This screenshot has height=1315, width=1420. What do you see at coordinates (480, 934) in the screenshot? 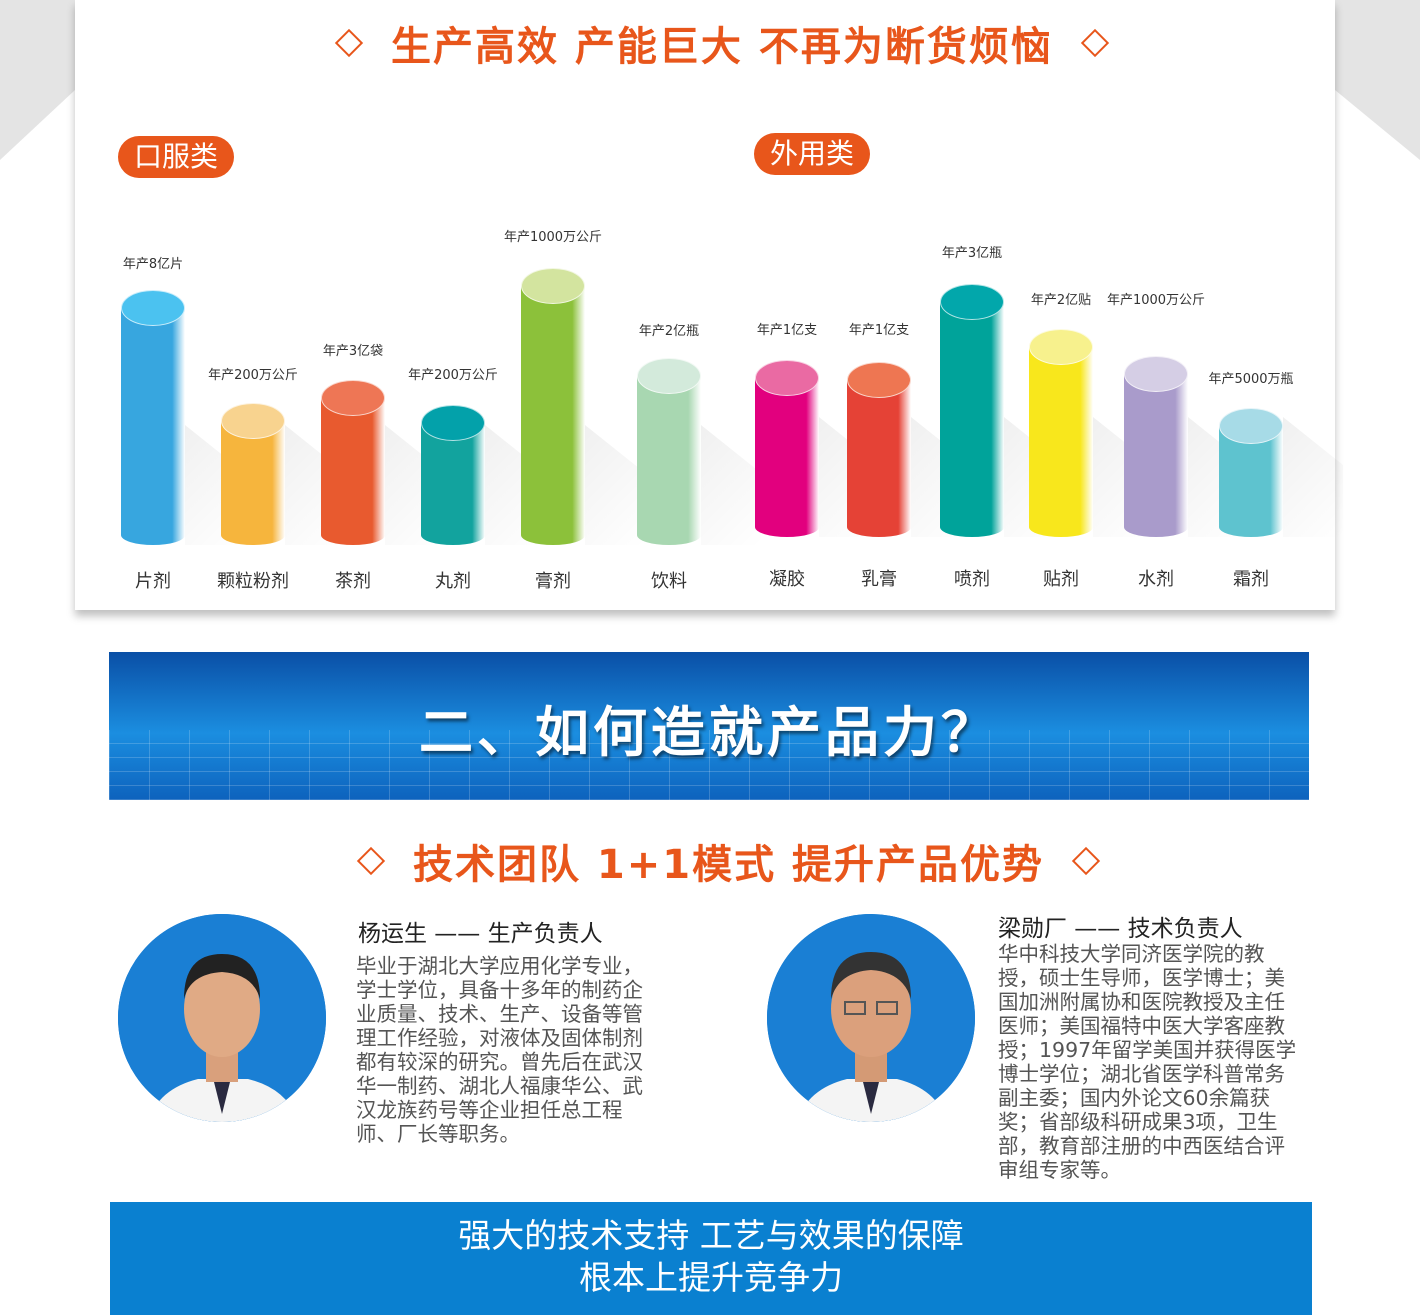
I see `member-name: 杨运生 —— 生产负责人` at bounding box center [480, 934].